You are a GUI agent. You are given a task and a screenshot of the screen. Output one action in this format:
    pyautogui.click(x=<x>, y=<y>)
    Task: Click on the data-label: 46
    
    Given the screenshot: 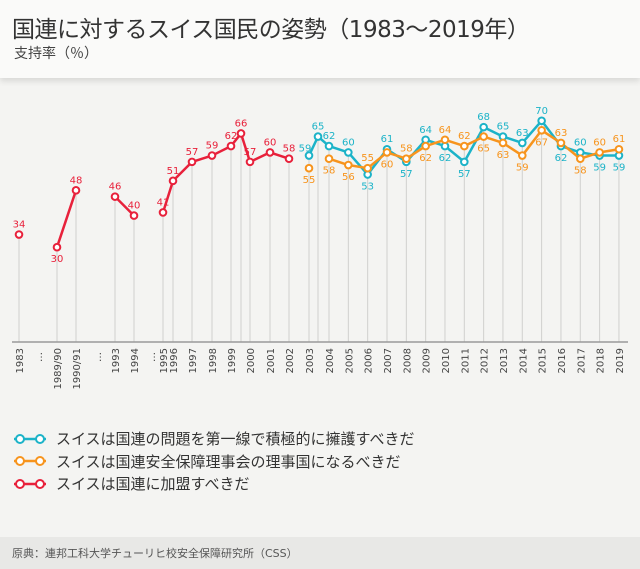 What is the action you would take?
    pyautogui.click(x=115, y=187)
    